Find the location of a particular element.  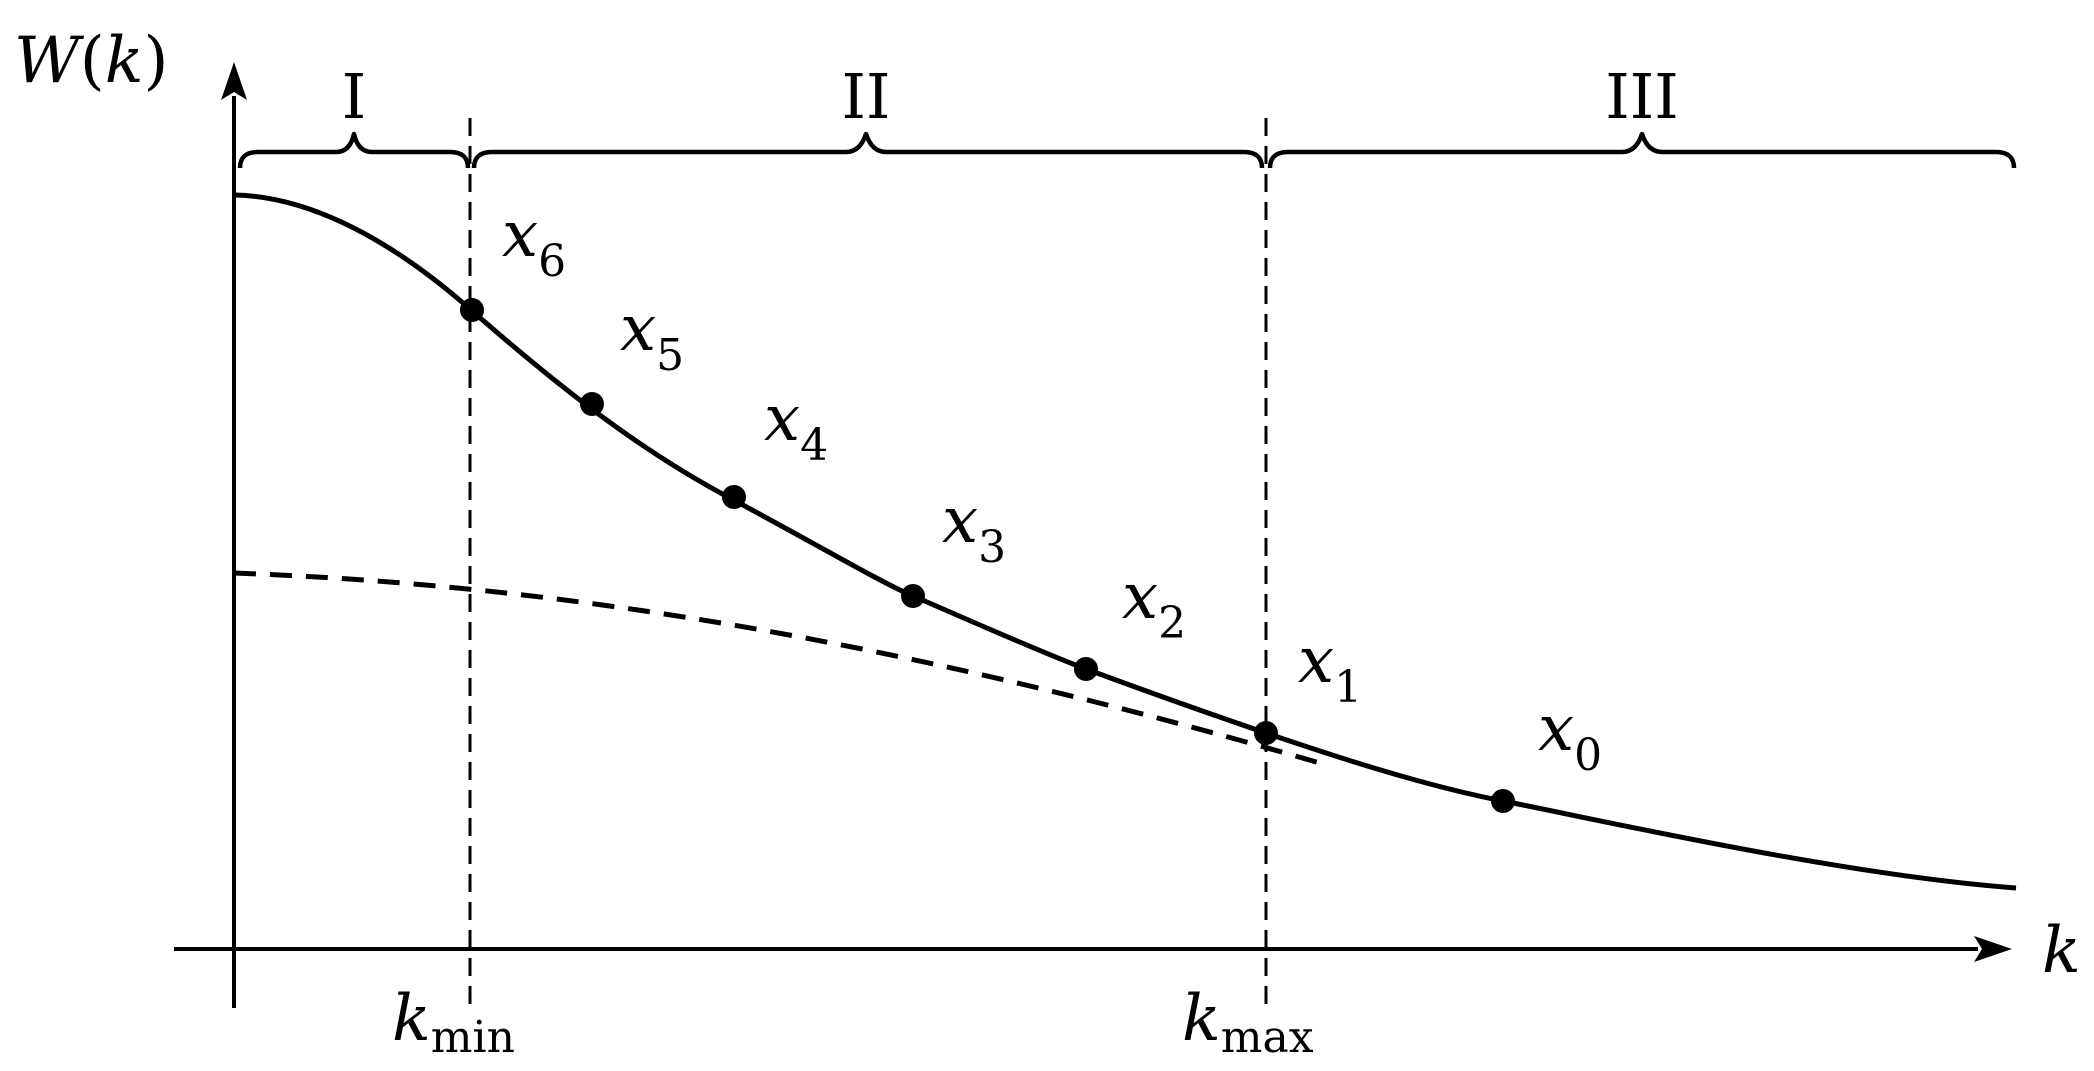

point-label-x2: x2 is located at coordinates (1154, 604).